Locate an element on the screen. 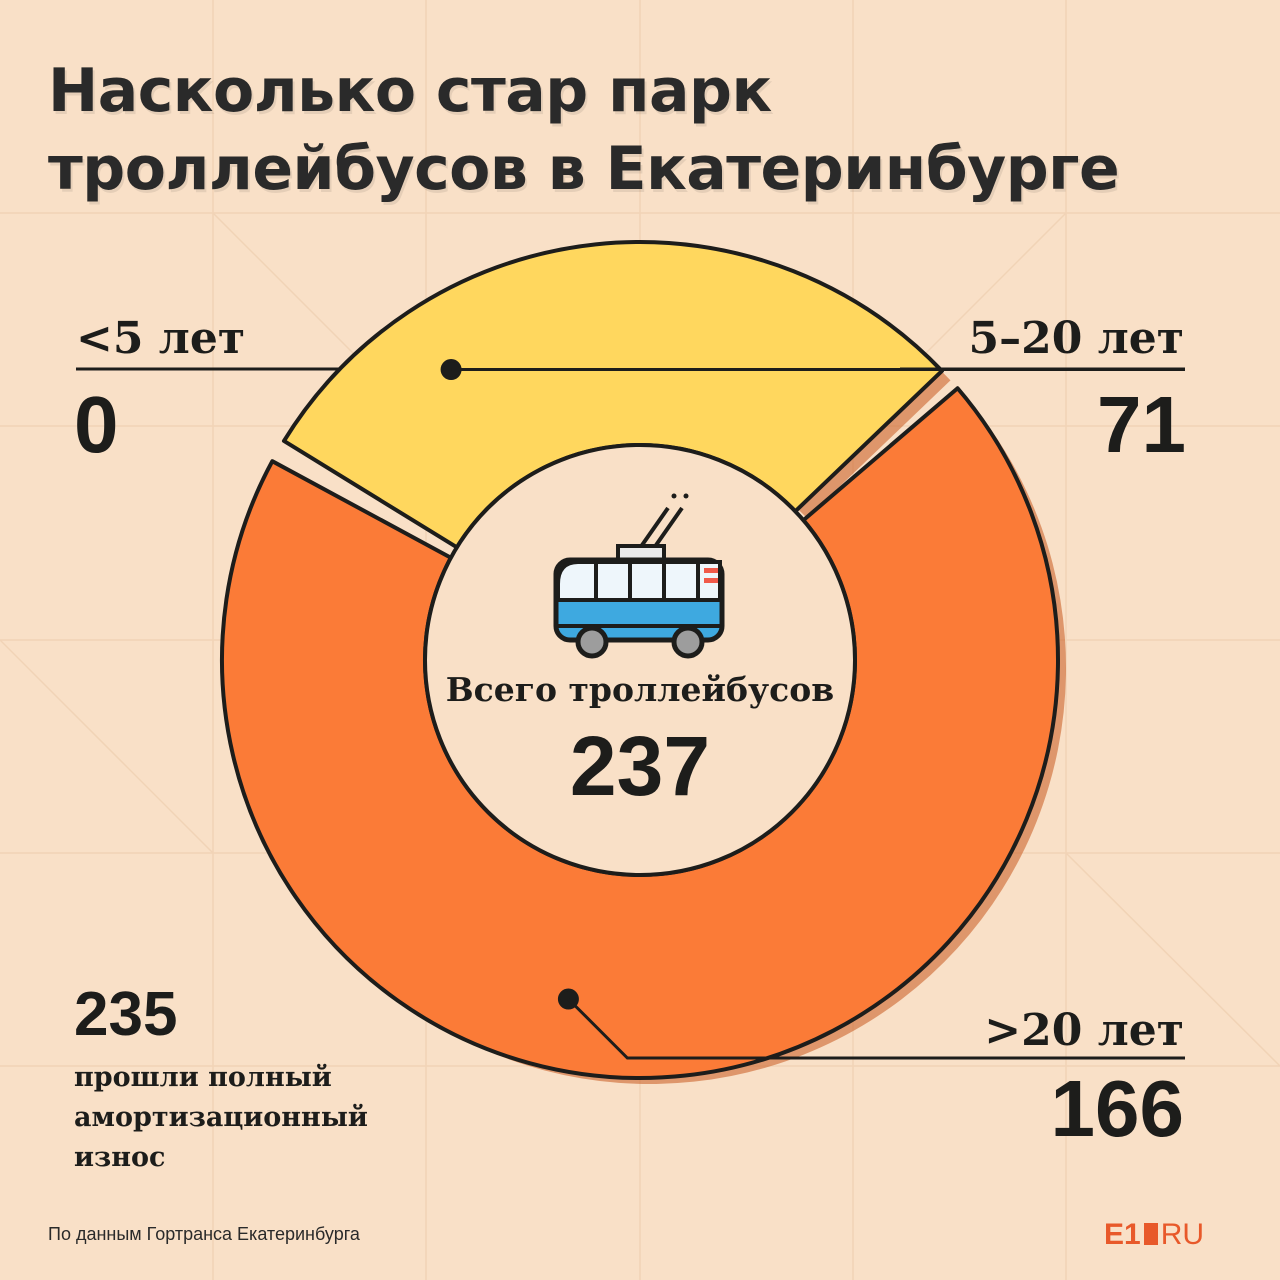  label-mid-category: 5–20 лет is located at coordinates (1076, 338).